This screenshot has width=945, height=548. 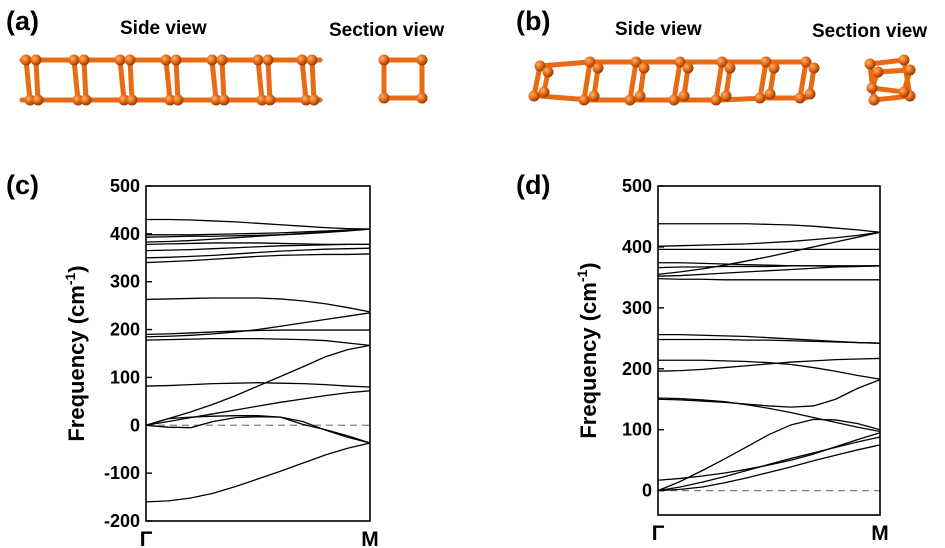 I want to click on chart-d-ytick-label: 300, so click(x=637, y=308).